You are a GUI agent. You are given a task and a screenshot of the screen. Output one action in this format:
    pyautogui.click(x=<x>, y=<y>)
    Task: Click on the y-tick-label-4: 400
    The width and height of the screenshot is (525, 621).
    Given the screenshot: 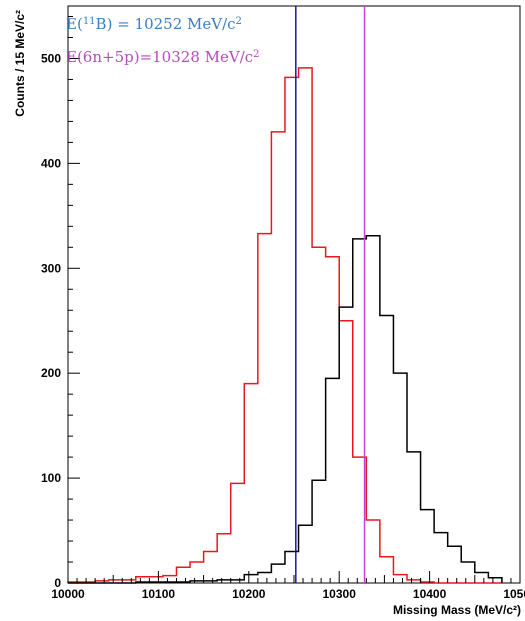 What is the action you would take?
    pyautogui.click(x=51, y=163)
    